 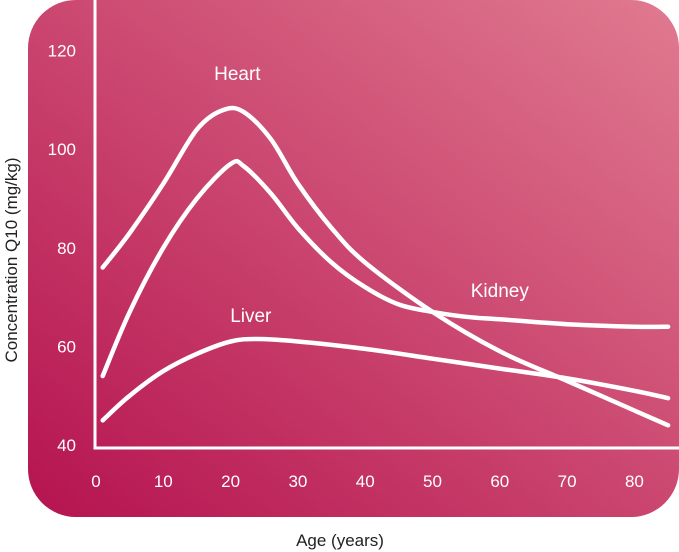 What do you see at coordinates (237, 74) in the screenshot?
I see `series-label-heart: Heart` at bounding box center [237, 74].